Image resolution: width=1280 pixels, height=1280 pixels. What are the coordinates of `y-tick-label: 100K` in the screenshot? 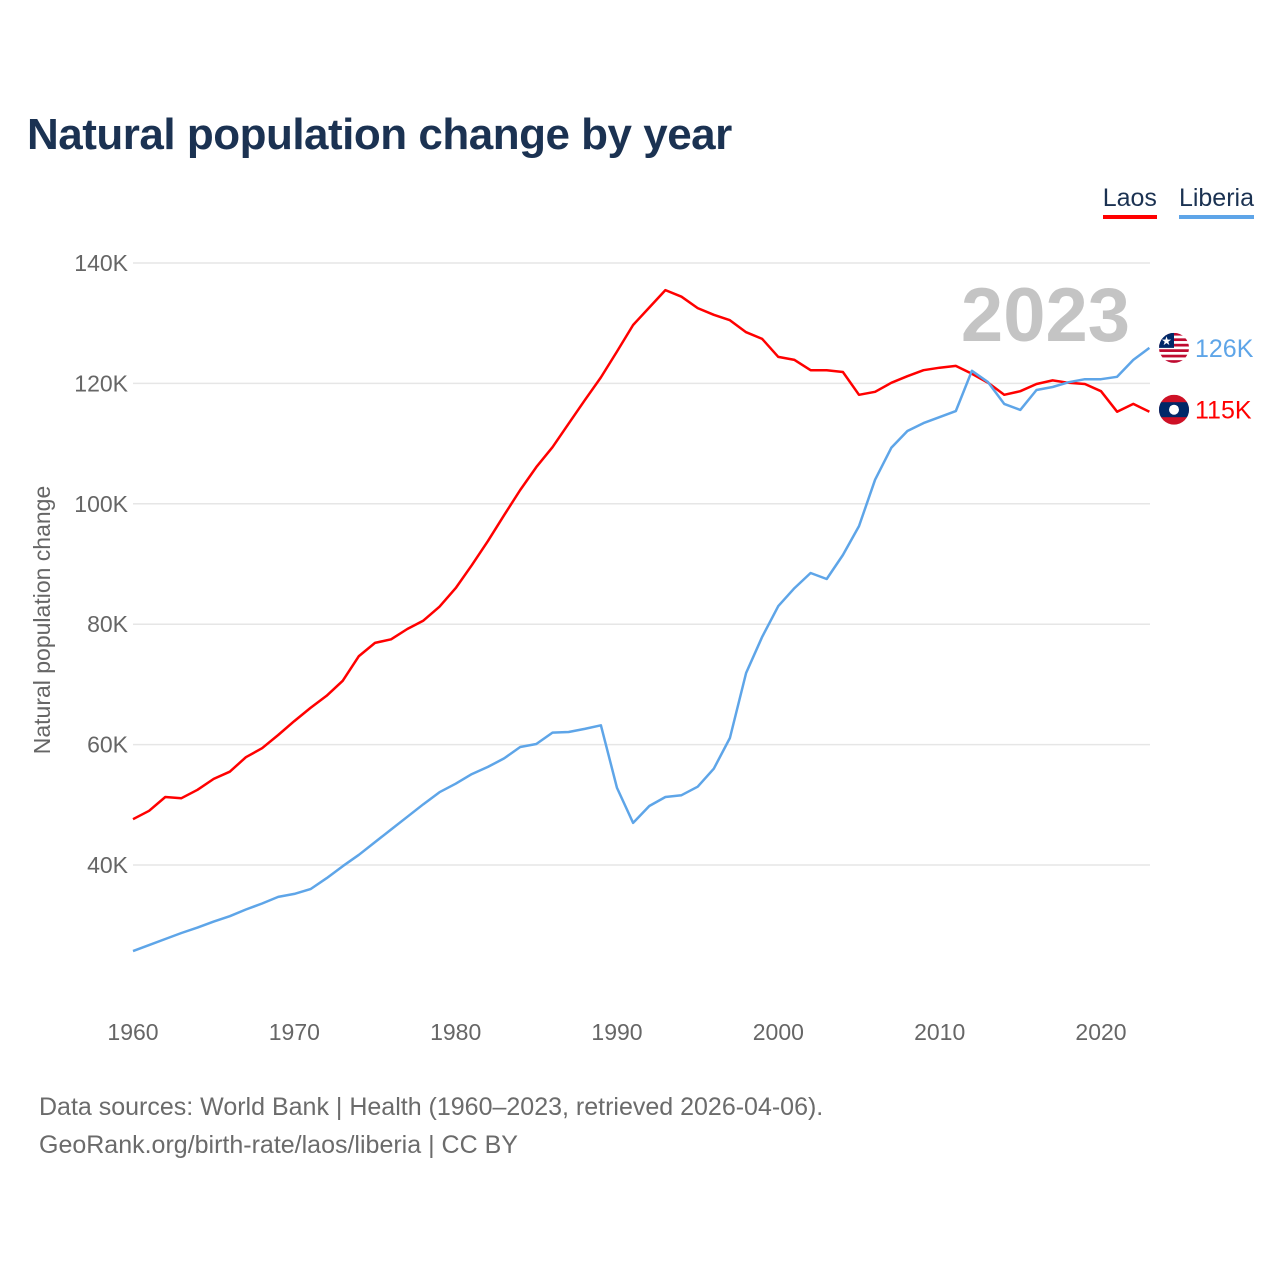 It's located at (101, 504).